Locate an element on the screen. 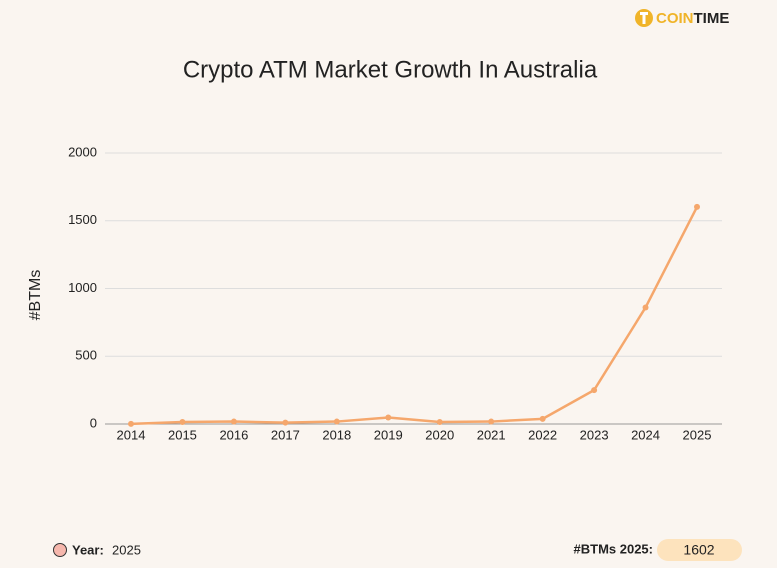  value-pill is located at coordinates (699, 550).